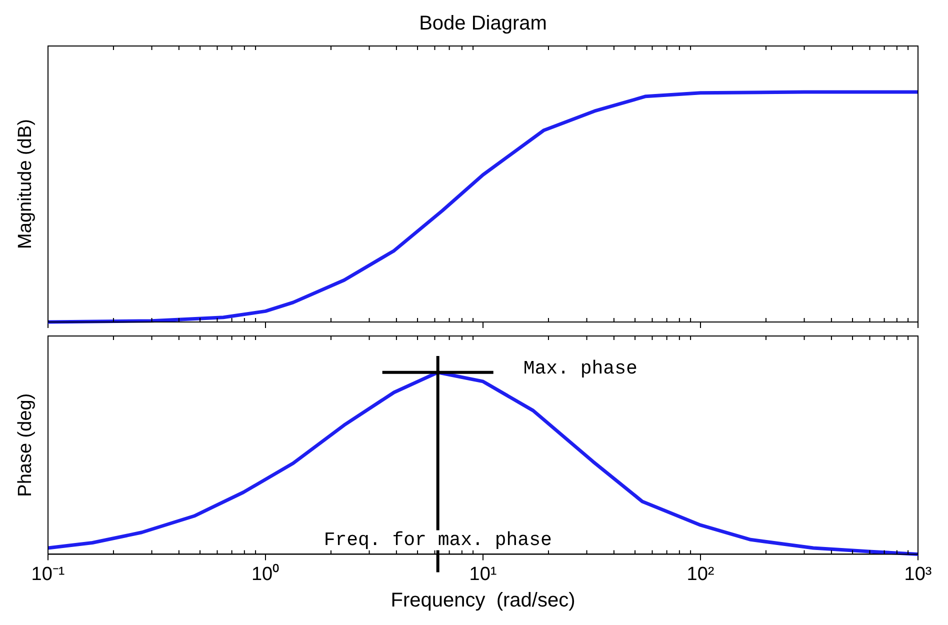 The height and width of the screenshot is (625, 948). Describe the element at coordinates (580, 368) in the screenshot. I see `ref-line-label: Max. phase` at that location.